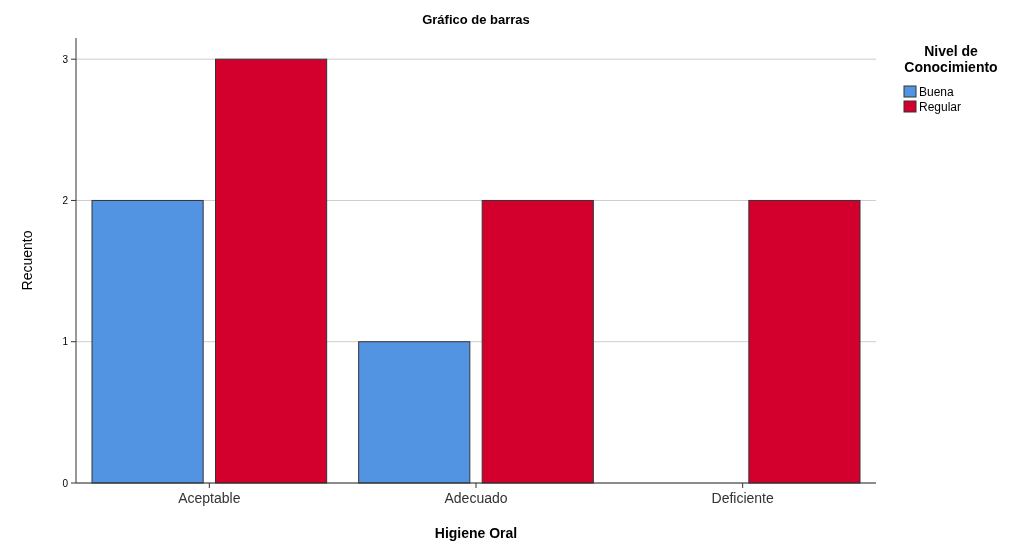  Describe the element at coordinates (742, 498) in the screenshot. I see `x-tick-label: Deficiente` at that location.